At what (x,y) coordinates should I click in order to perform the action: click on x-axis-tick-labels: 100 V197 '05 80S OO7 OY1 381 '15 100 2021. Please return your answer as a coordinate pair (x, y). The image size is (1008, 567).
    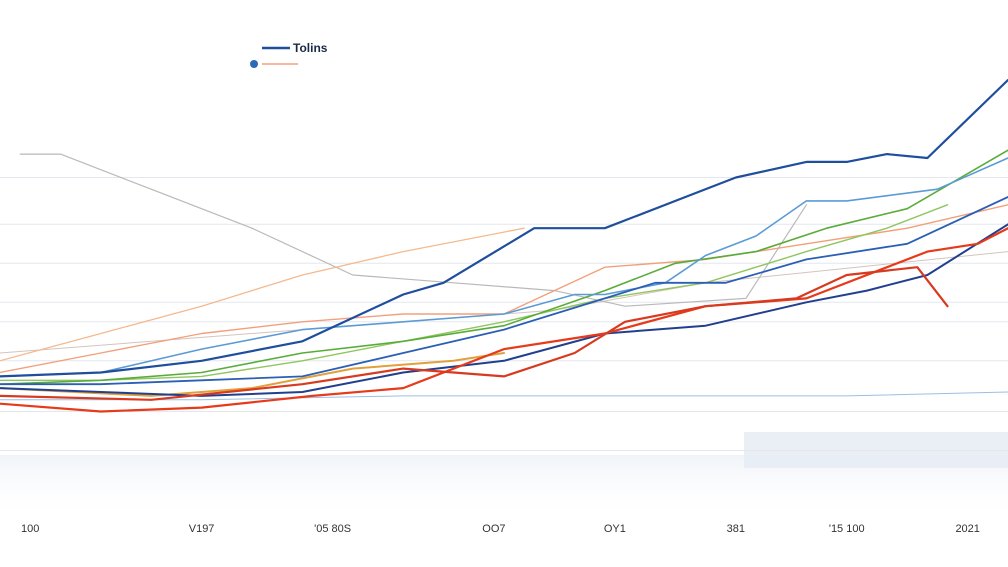
    Looking at the image, I should click on (500, 529).